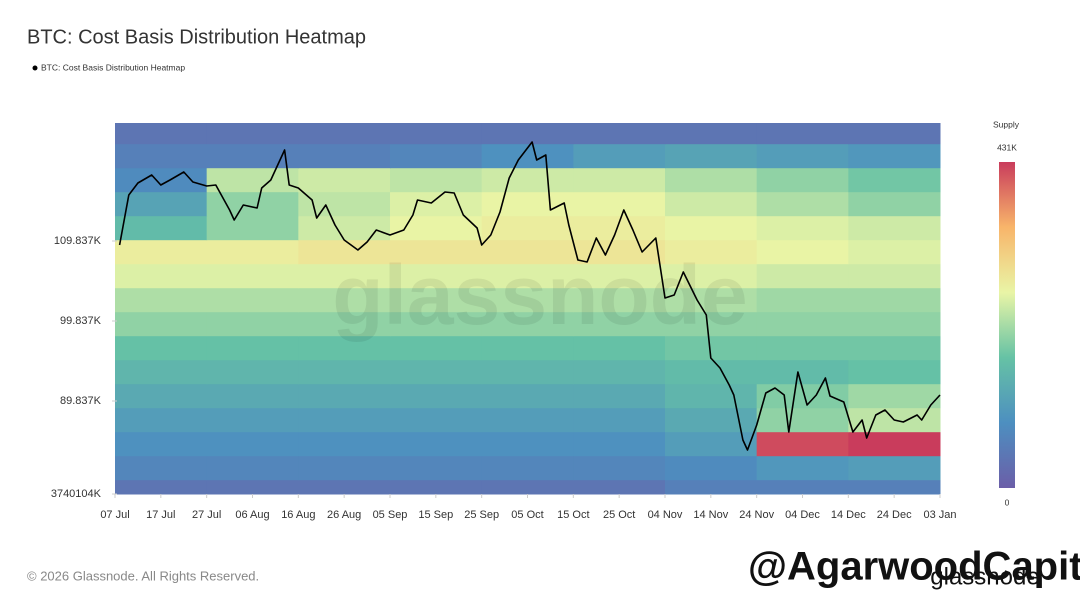  I want to click on x-tick-label: 25 Oct, so click(619, 515).